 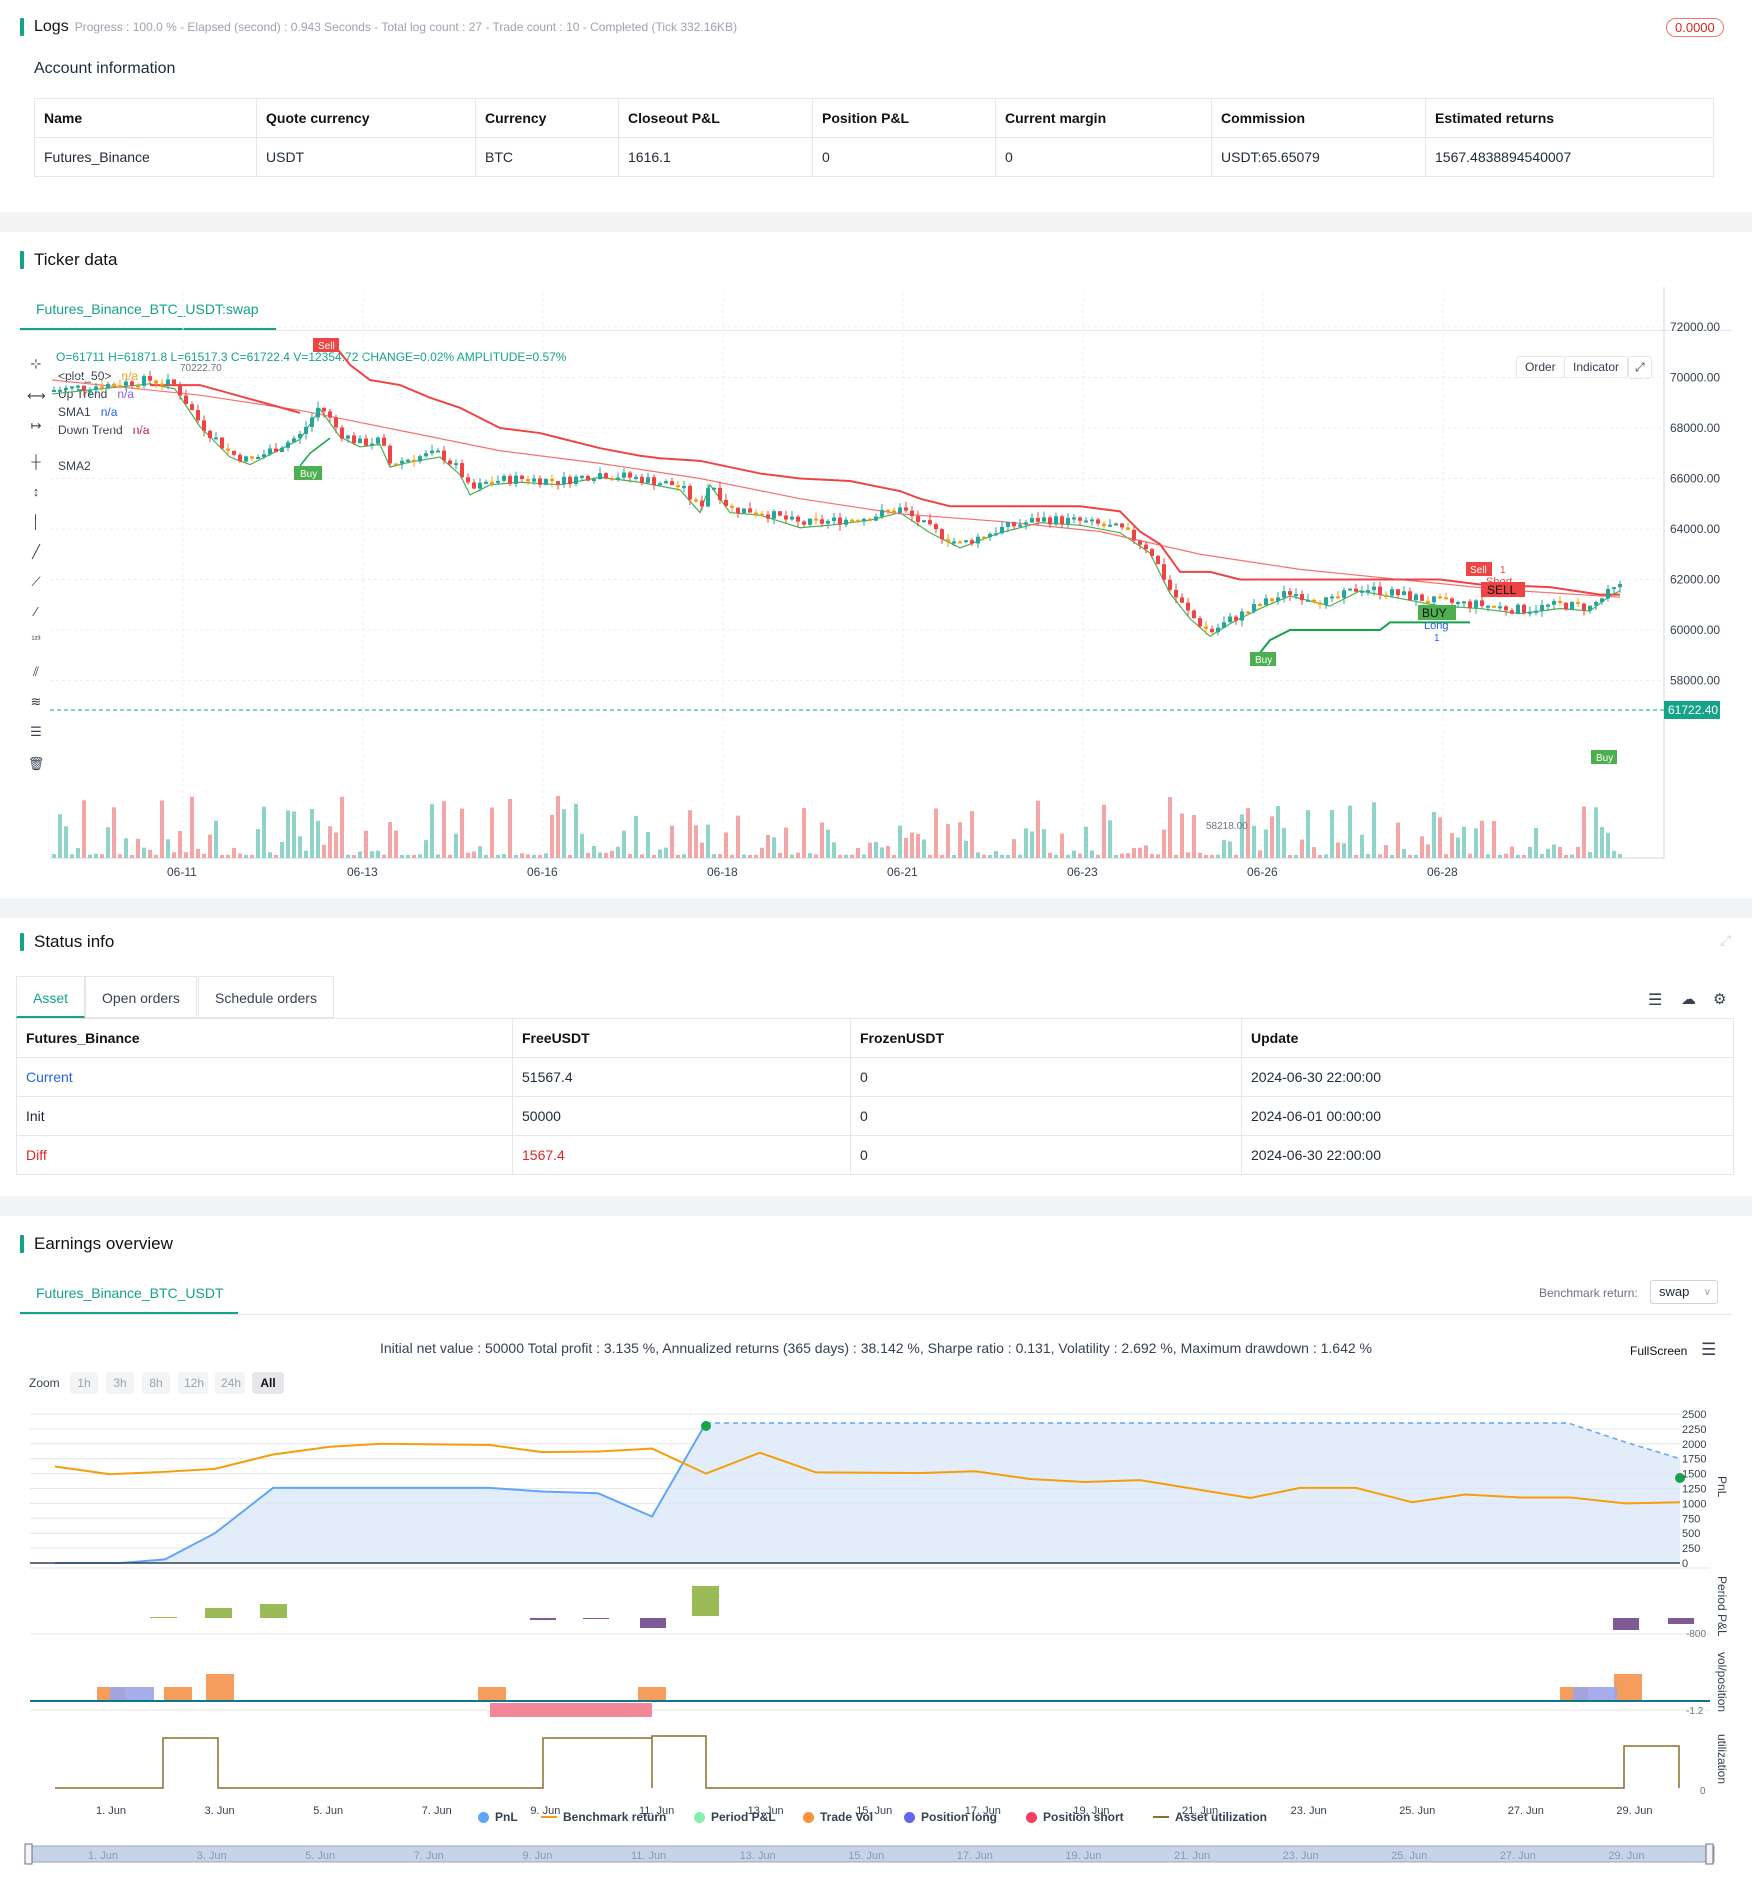 What do you see at coordinates (735, 1817) in the screenshot?
I see `legend-period-pnl: Period P&L` at bounding box center [735, 1817].